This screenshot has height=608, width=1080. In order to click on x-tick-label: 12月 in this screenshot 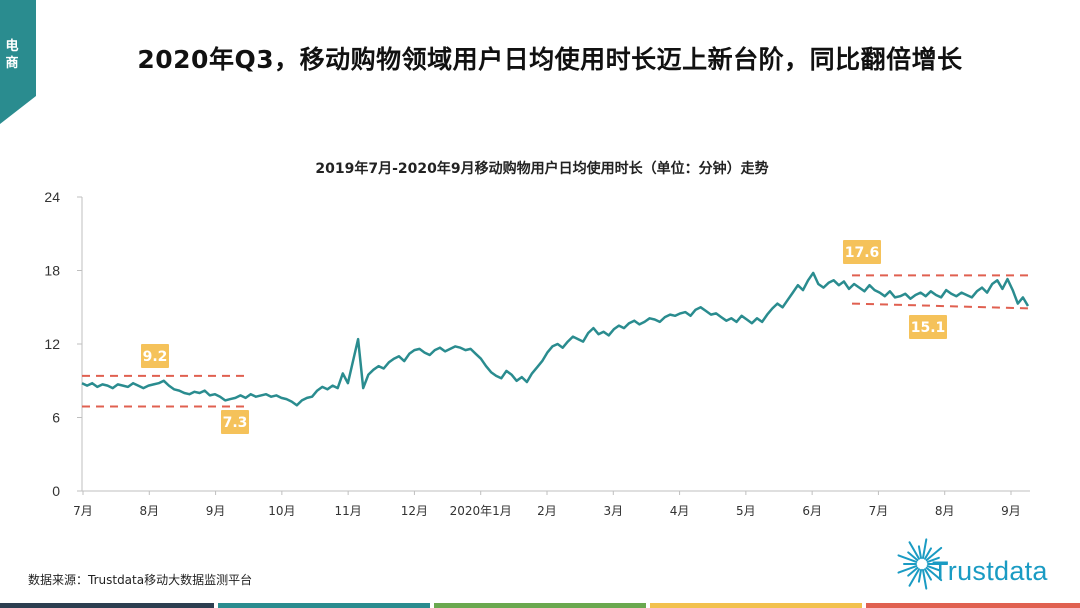, I will do `click(414, 511)`.